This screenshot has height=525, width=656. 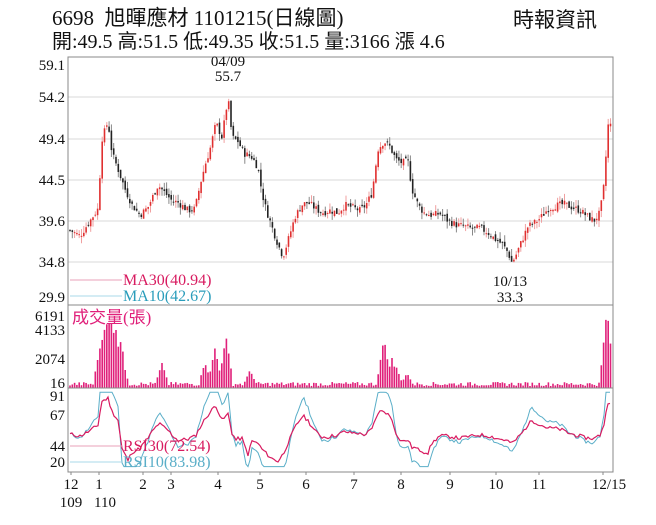 What do you see at coordinates (218, 485) in the screenshot?
I see `svg-text: 4` at bounding box center [218, 485].